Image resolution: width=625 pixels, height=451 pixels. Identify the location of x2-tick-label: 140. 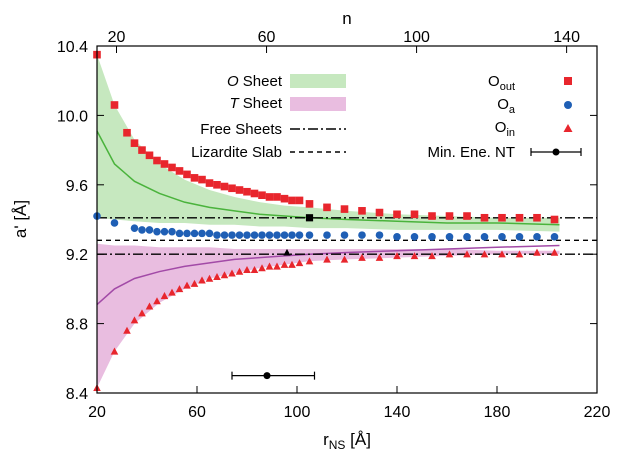
(566, 37).